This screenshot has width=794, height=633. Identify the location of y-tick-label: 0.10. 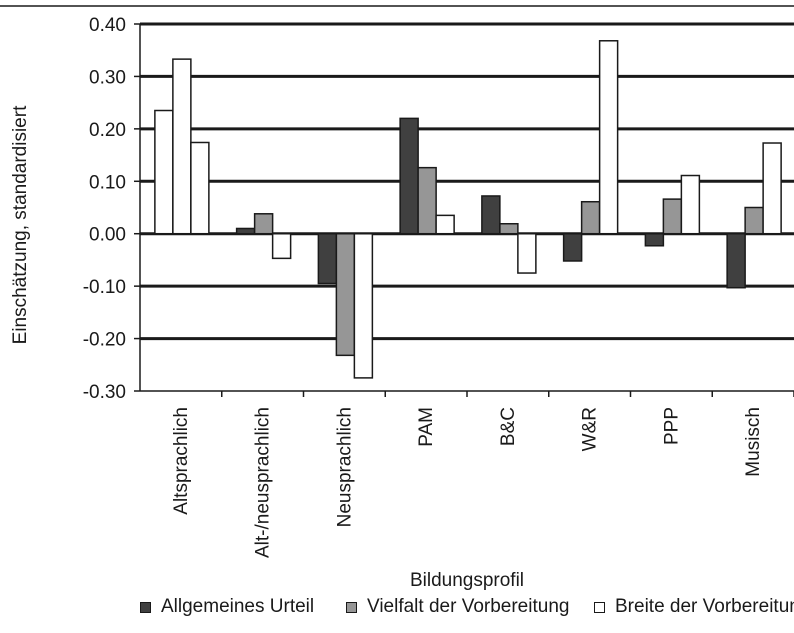
(107, 182).